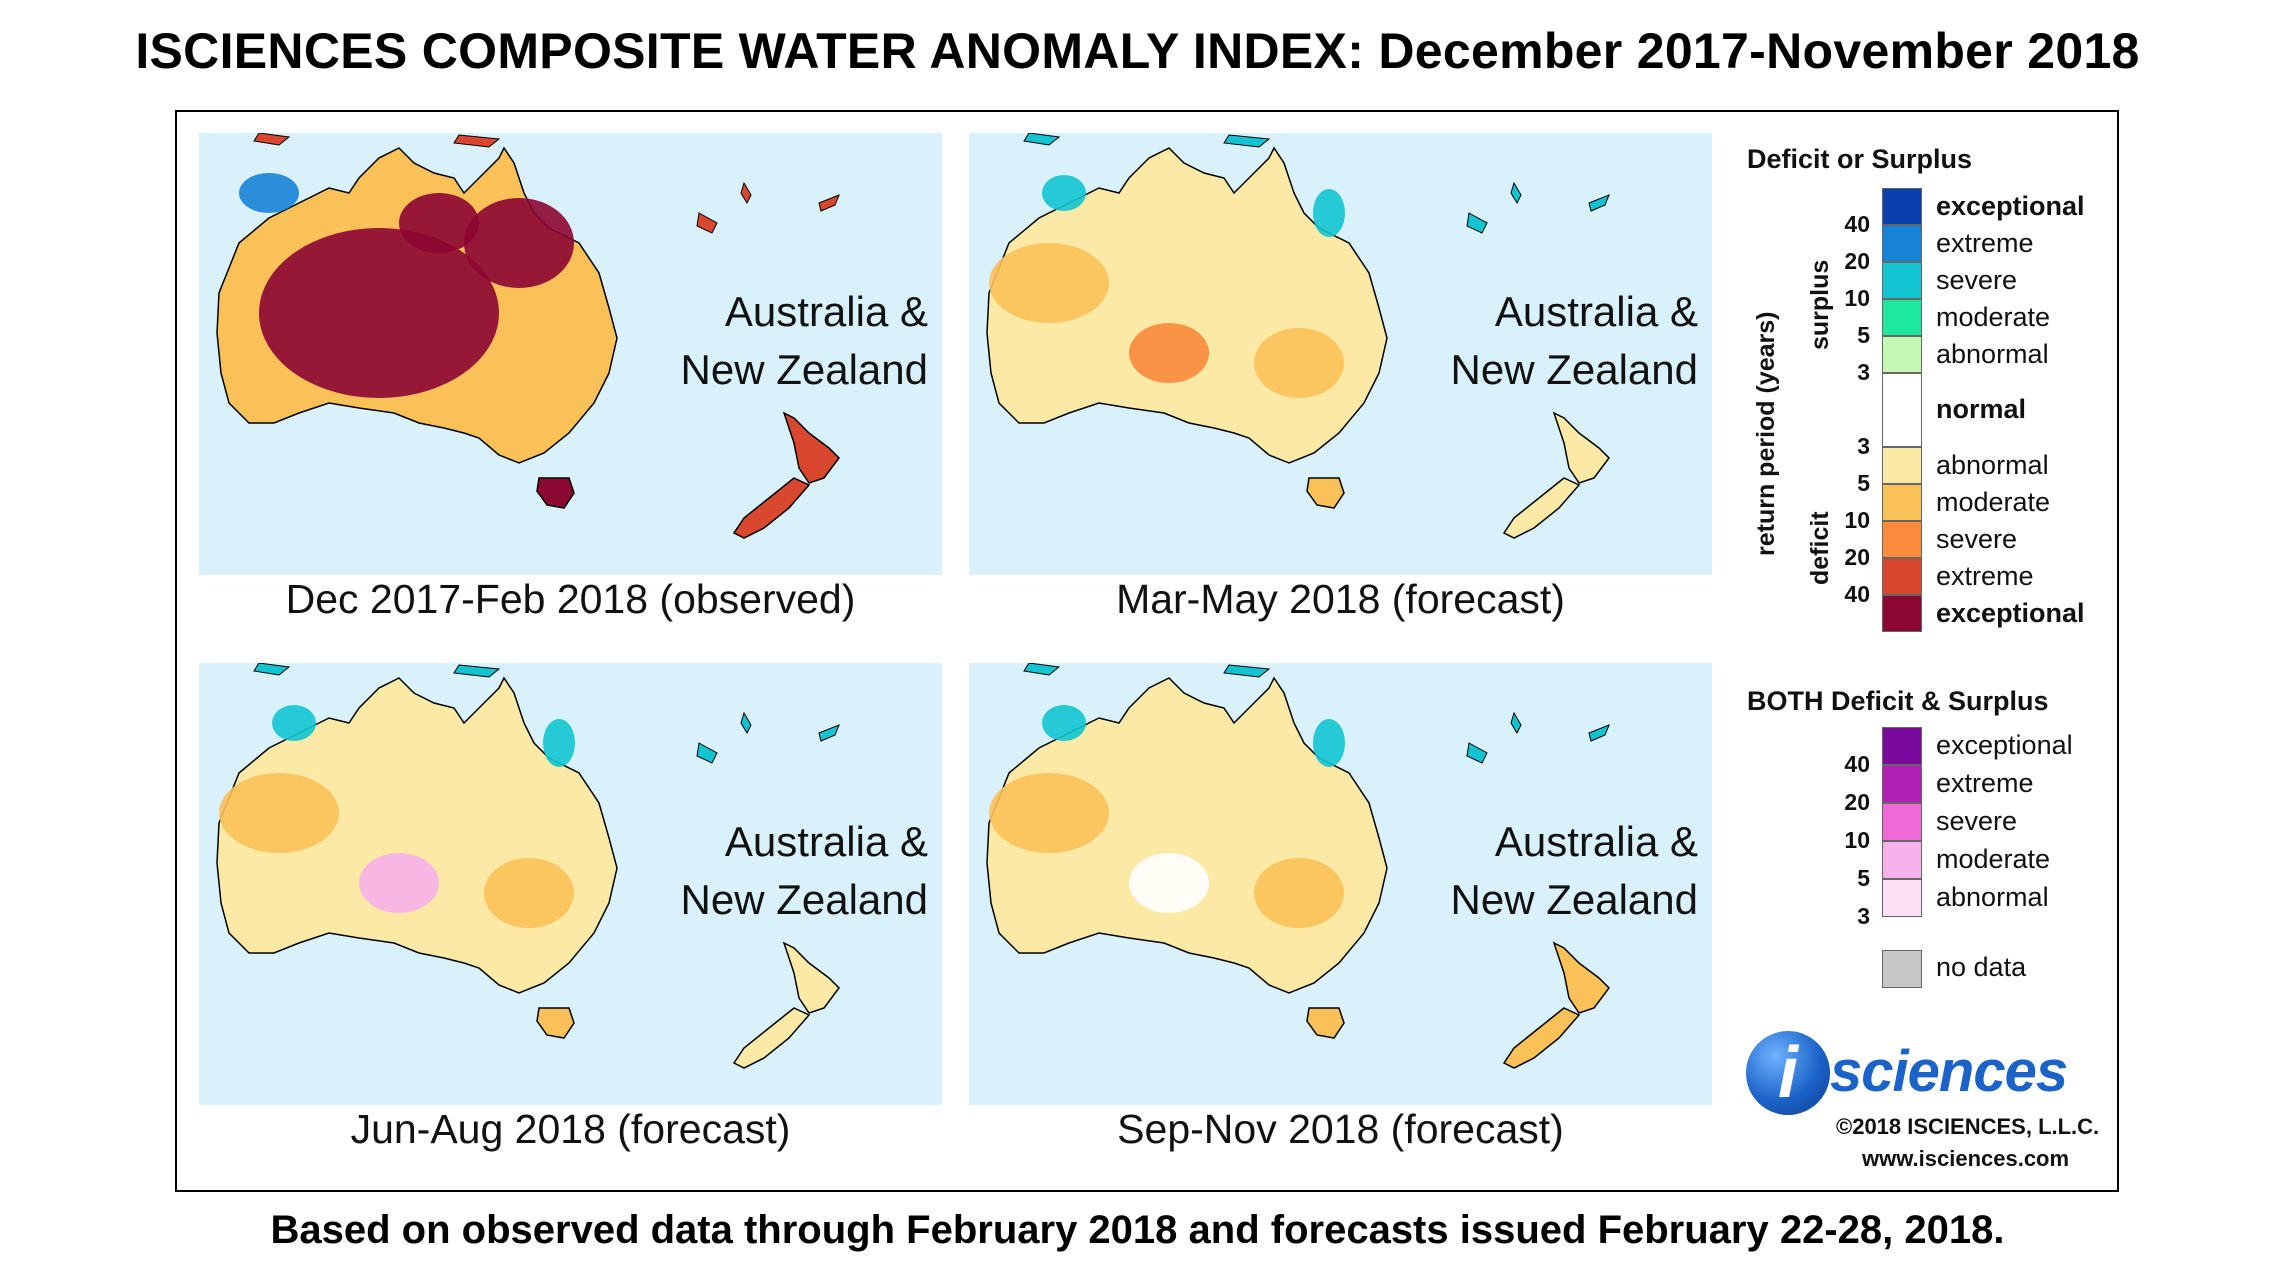 Image resolution: width=2275 pixels, height=1269 pixels. I want to click on panel-caption-4: Sep-Nov 2018 (forecast), so click(1340, 1129).